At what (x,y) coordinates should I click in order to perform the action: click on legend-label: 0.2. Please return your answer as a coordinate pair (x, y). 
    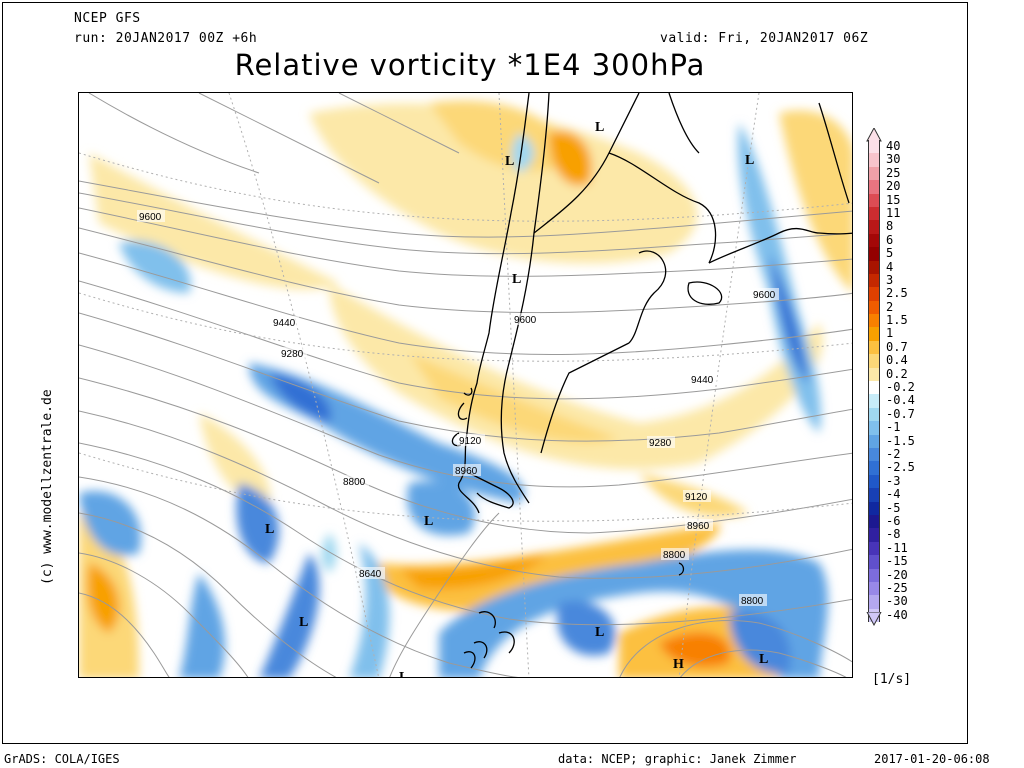
    Looking at the image, I should click on (897, 373).